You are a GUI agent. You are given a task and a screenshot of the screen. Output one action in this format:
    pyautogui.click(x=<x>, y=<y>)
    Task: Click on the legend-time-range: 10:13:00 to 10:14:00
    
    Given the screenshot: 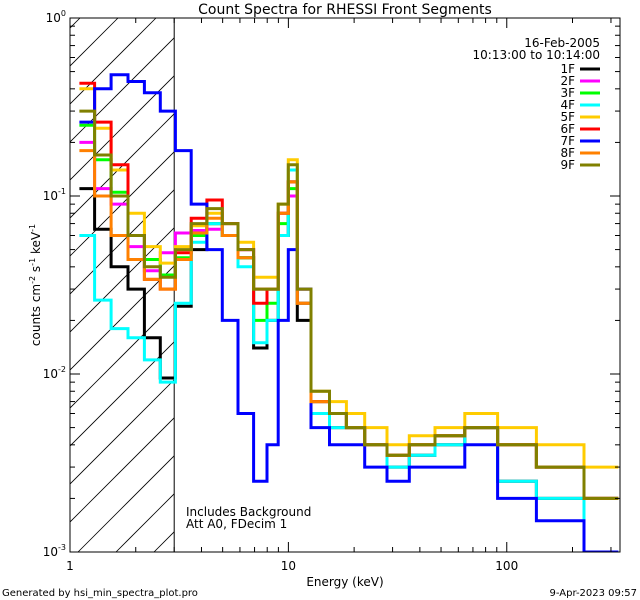 What is the action you would take?
    pyautogui.click(x=536, y=55)
    